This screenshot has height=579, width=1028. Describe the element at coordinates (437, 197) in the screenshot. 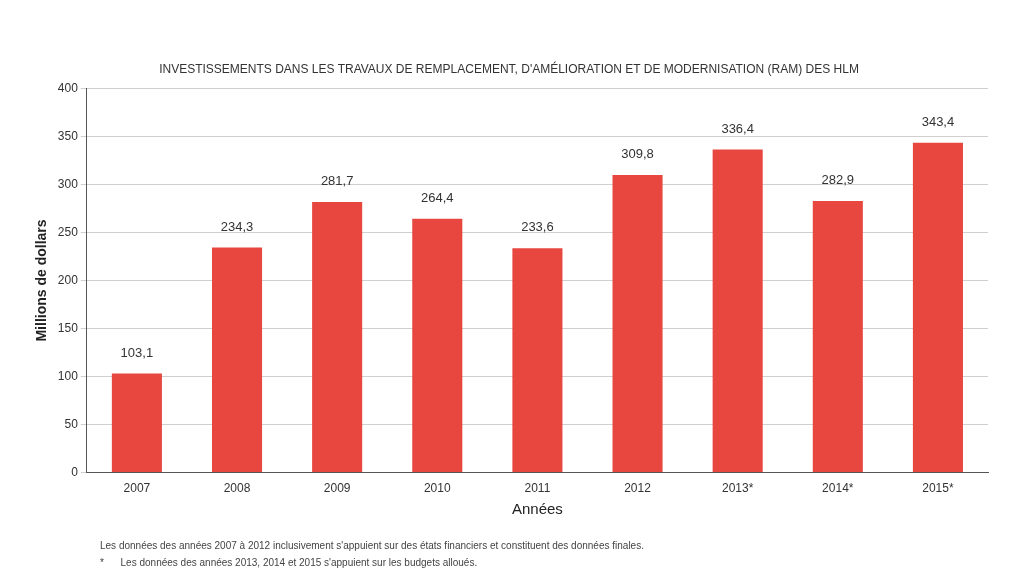

I see `data-label: 264,4` at that location.